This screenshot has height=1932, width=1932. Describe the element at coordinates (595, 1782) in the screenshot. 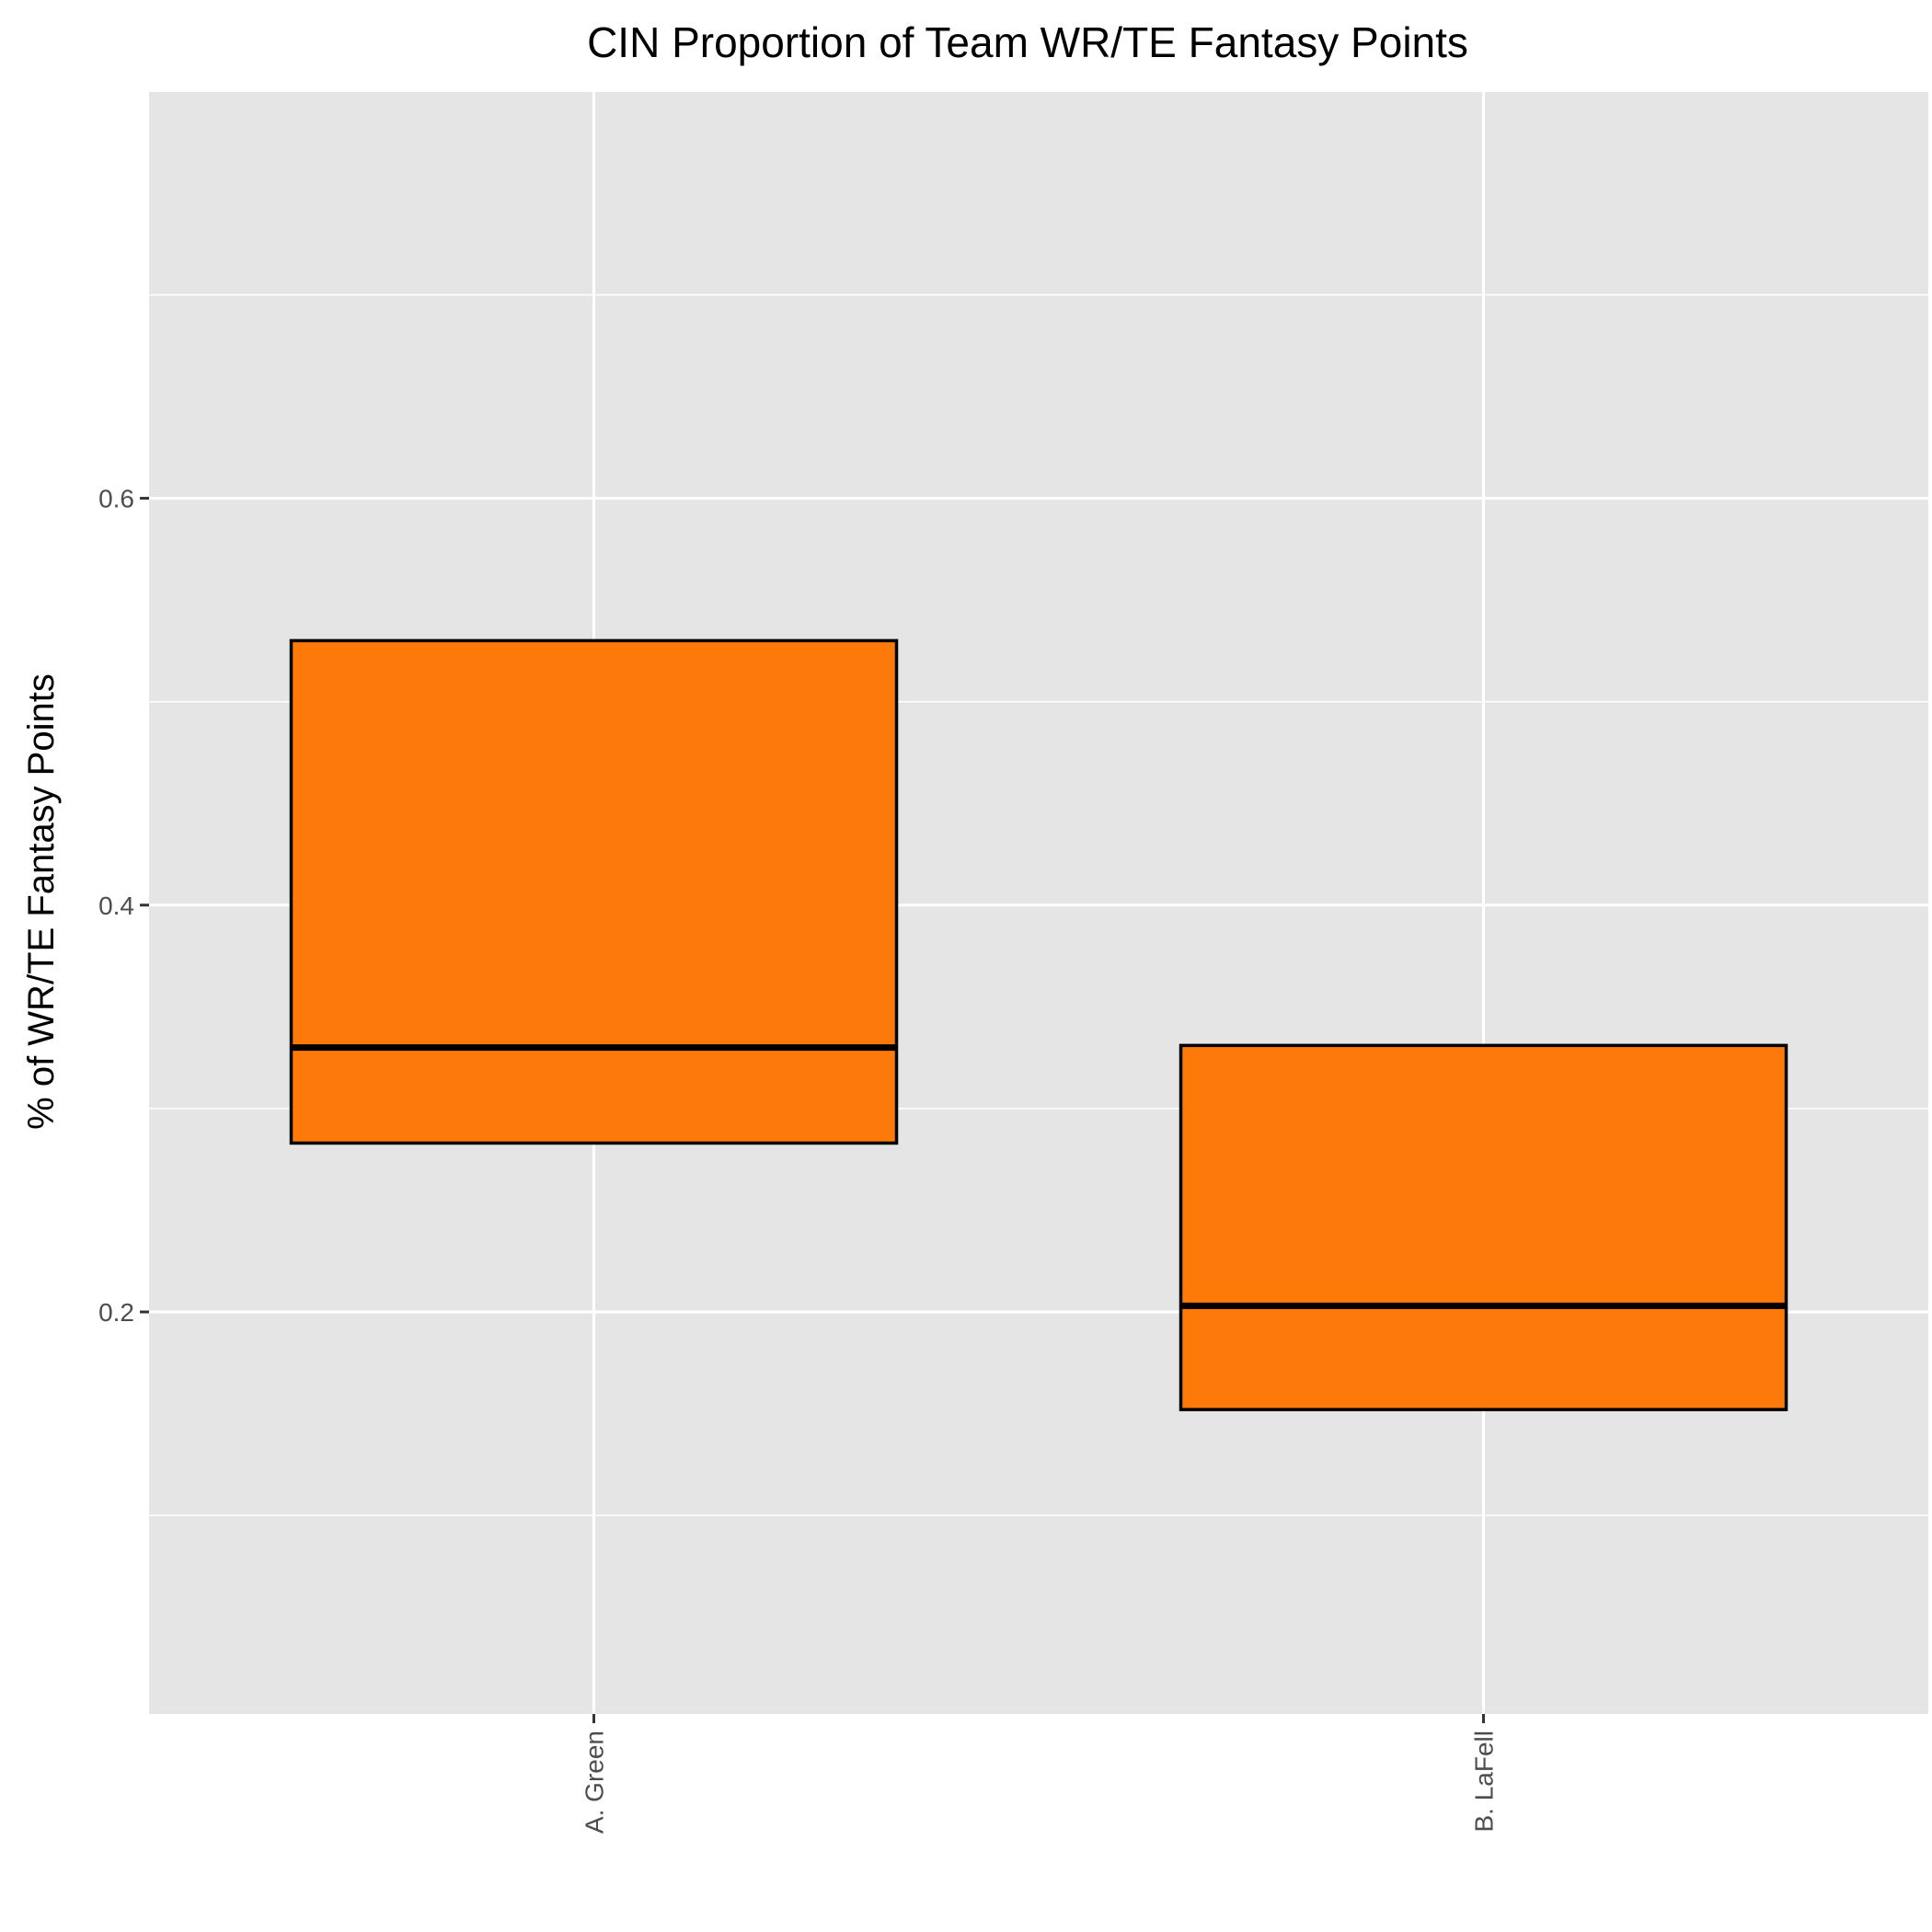

I see `x-tick-label: A. Green` at that location.